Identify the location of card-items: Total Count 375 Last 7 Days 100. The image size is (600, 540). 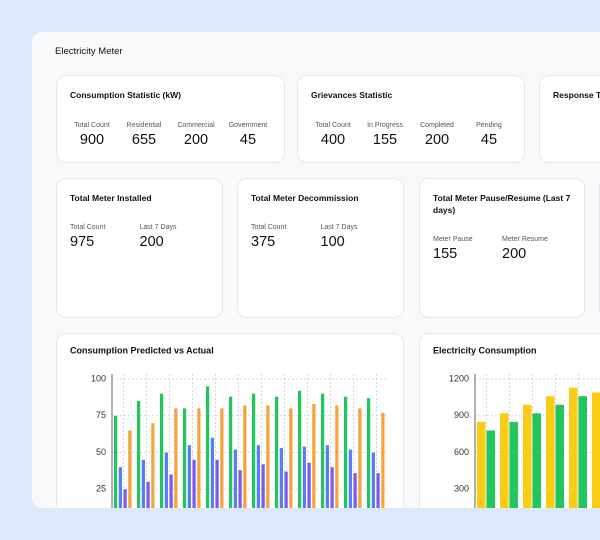
(320, 237).